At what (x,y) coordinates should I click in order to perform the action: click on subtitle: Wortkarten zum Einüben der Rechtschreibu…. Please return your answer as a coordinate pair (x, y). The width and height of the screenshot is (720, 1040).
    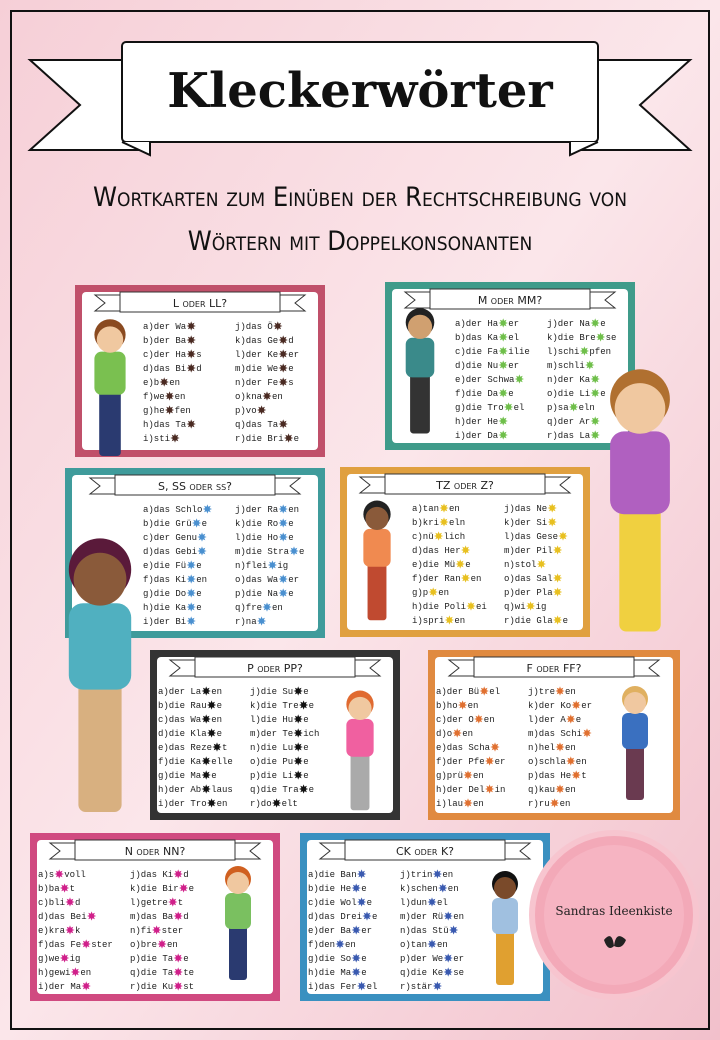
    Looking at the image, I should click on (360, 197).